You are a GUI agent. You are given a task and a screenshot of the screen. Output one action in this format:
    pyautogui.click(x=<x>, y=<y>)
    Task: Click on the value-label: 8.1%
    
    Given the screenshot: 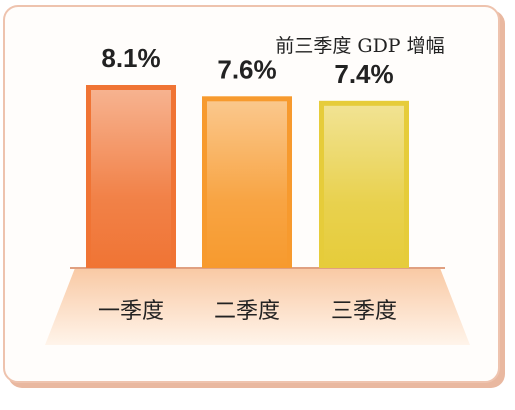 What is the action you would take?
    pyautogui.click(x=130, y=58)
    